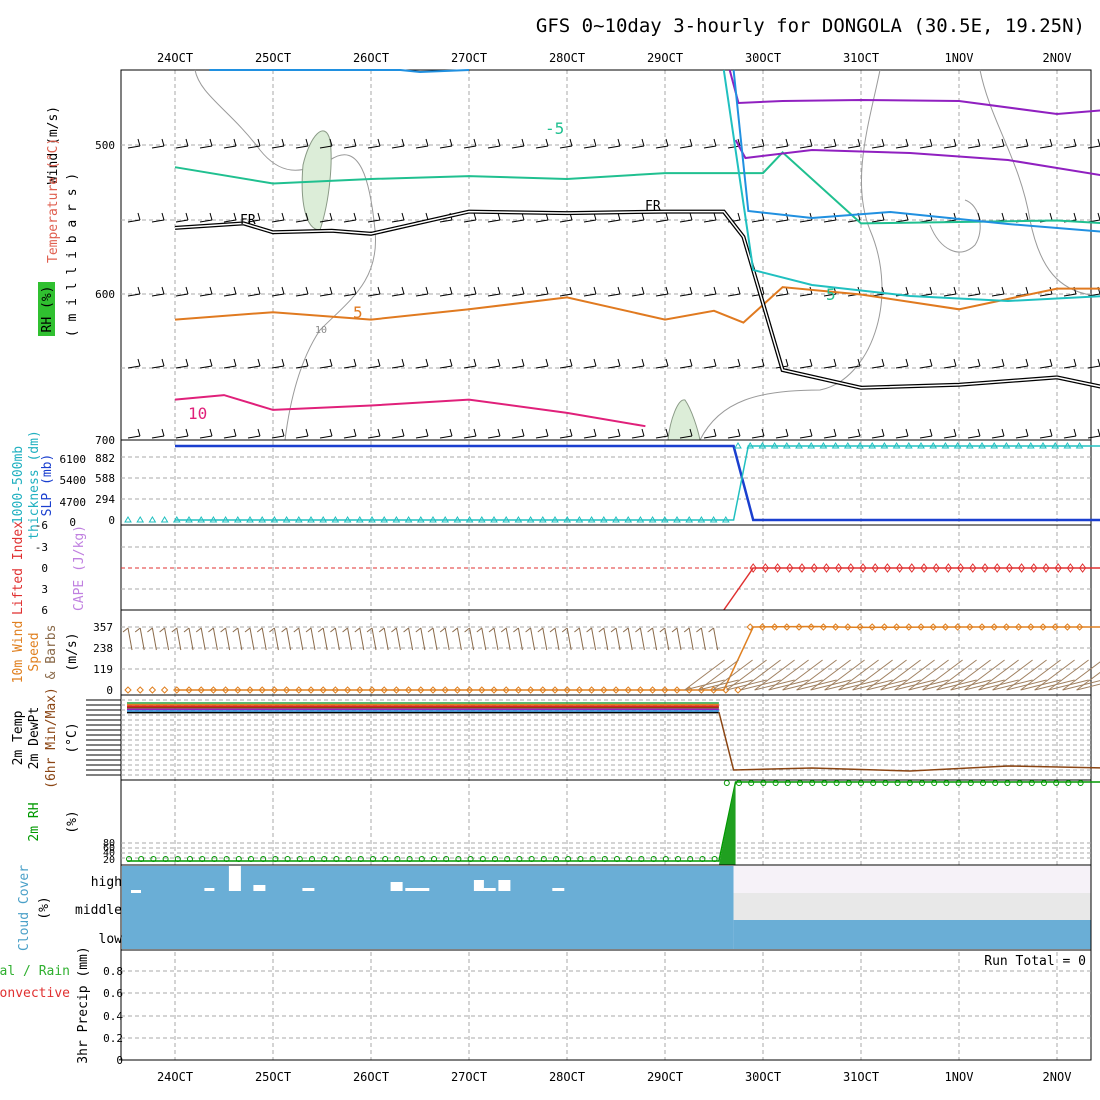 This screenshot has width=1100, height=1100. Describe the element at coordinates (18, 568) in the screenshot. I see `label-lifted-index: Lifted Index` at that location.